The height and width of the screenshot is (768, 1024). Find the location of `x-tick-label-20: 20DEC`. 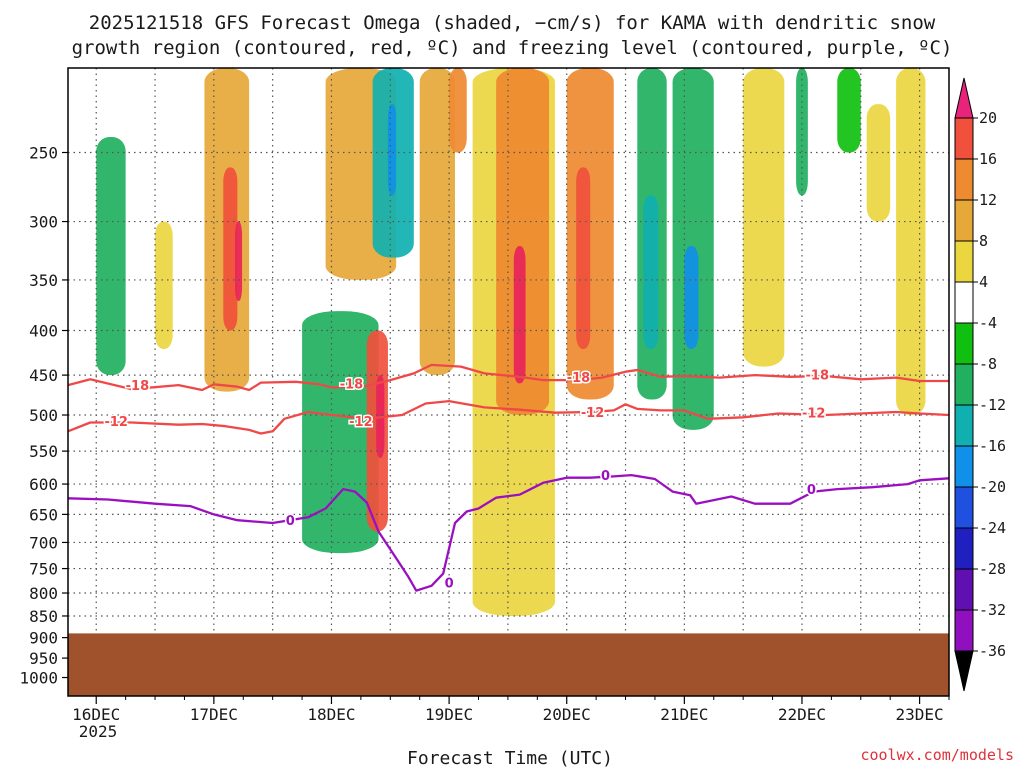

x-tick-label-20: 20DEC is located at coordinates (567, 714).